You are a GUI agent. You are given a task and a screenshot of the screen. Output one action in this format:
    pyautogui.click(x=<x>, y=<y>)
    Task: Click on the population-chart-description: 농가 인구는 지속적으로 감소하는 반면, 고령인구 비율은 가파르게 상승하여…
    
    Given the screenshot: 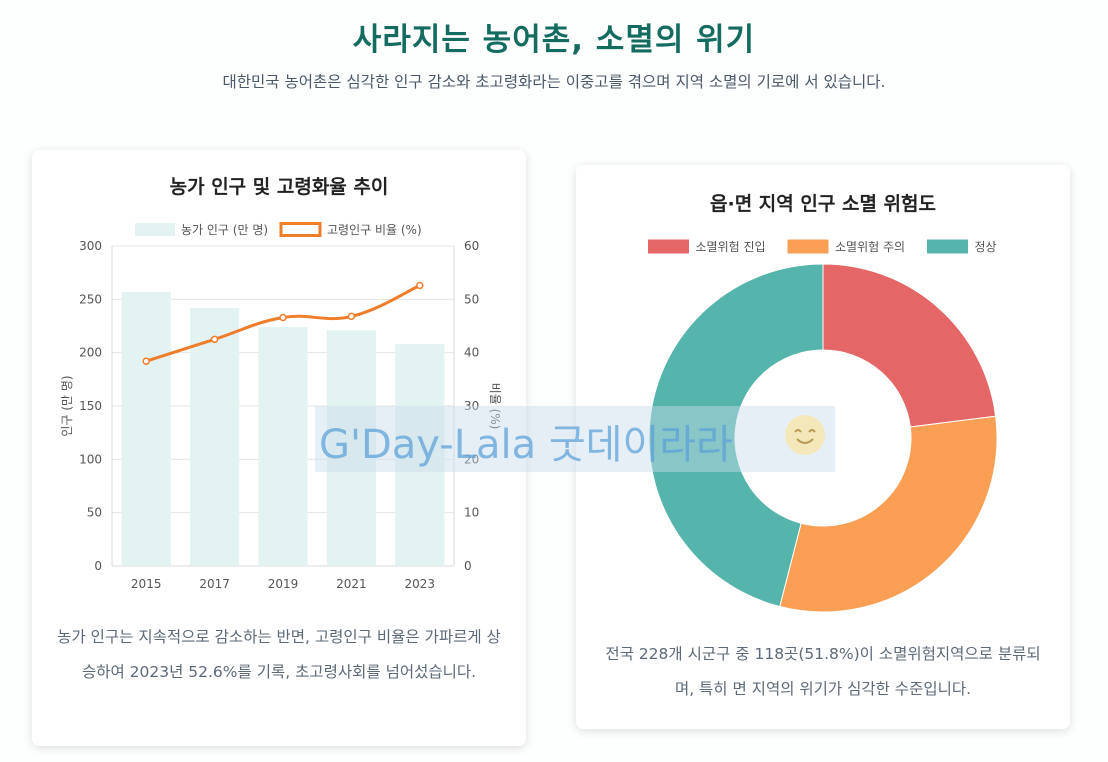 What is the action you would take?
    pyautogui.click(x=279, y=654)
    